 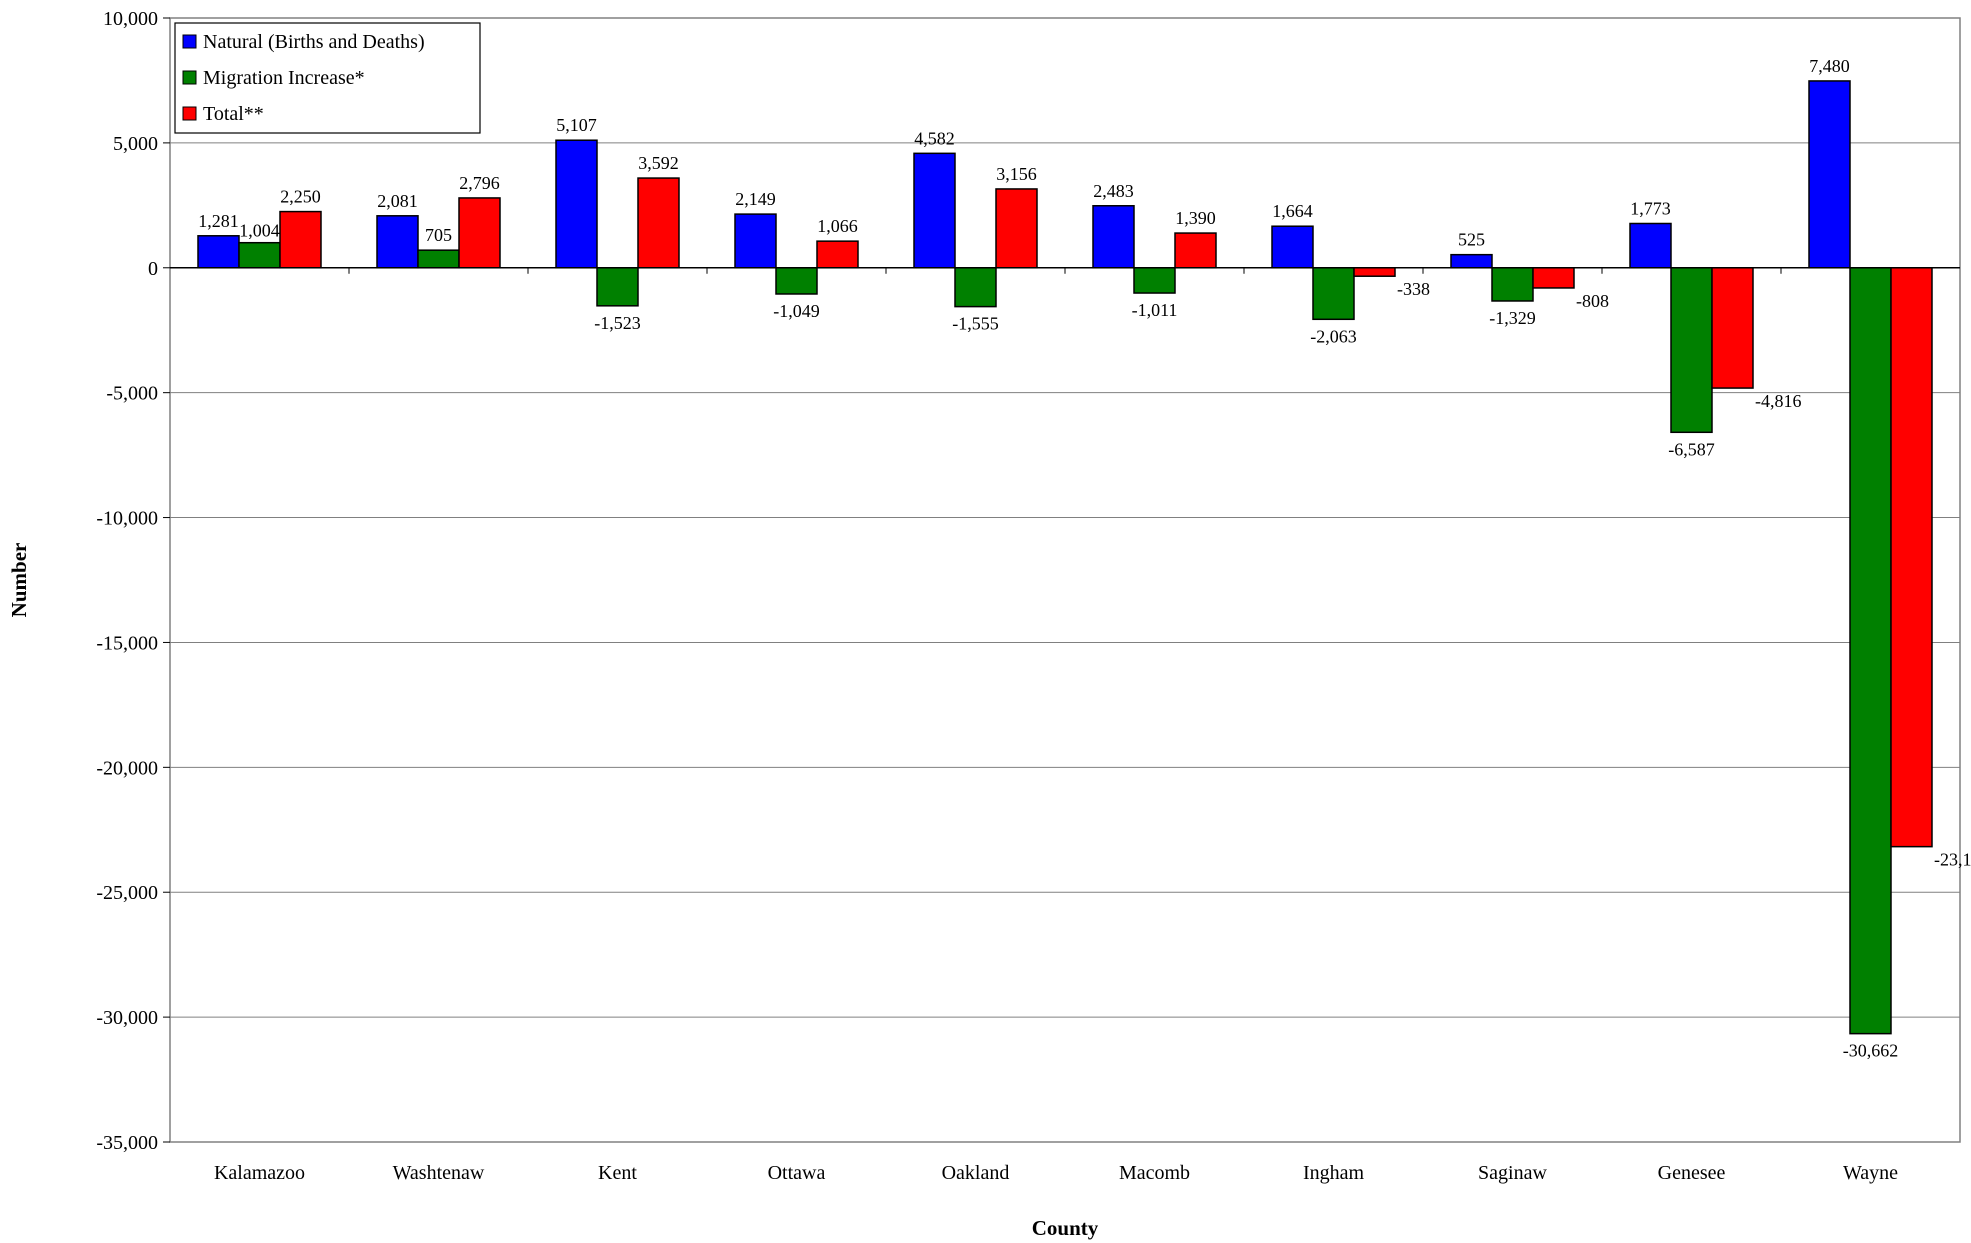 I want to click on data-label: 2,796, so click(x=479, y=183).